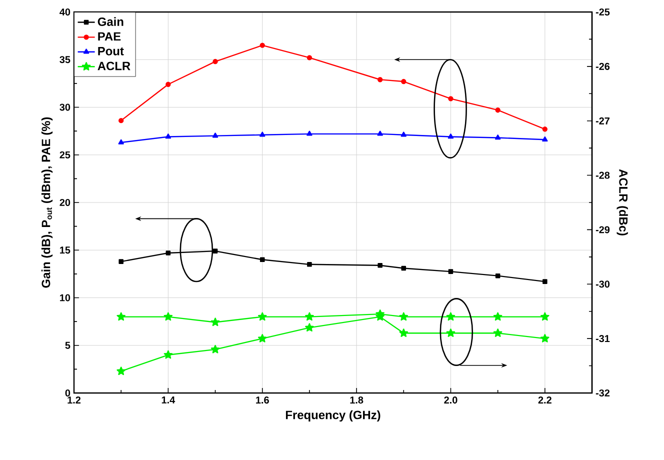 The width and height of the screenshot is (664, 460). I want to click on x-axis-title: Frequency (GHz), so click(333, 416).